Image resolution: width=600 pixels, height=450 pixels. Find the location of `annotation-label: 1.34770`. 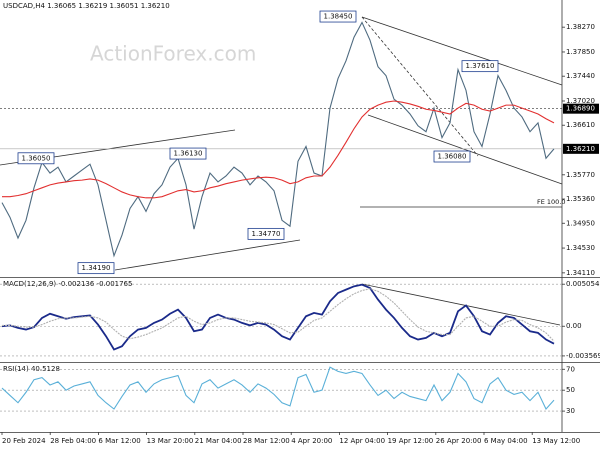

annotation-label: 1.34770 is located at coordinates (266, 234).